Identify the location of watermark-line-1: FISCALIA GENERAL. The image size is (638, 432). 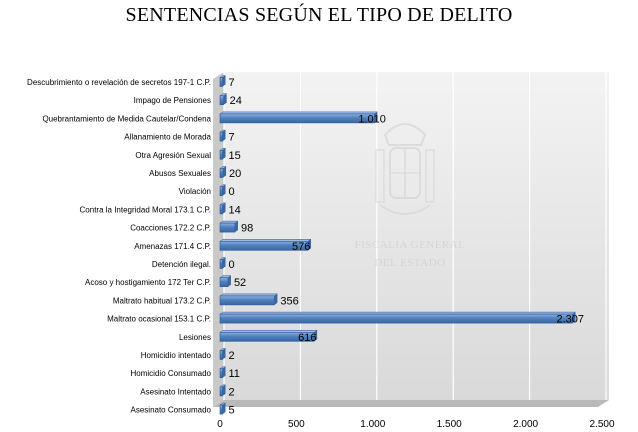
(410, 245).